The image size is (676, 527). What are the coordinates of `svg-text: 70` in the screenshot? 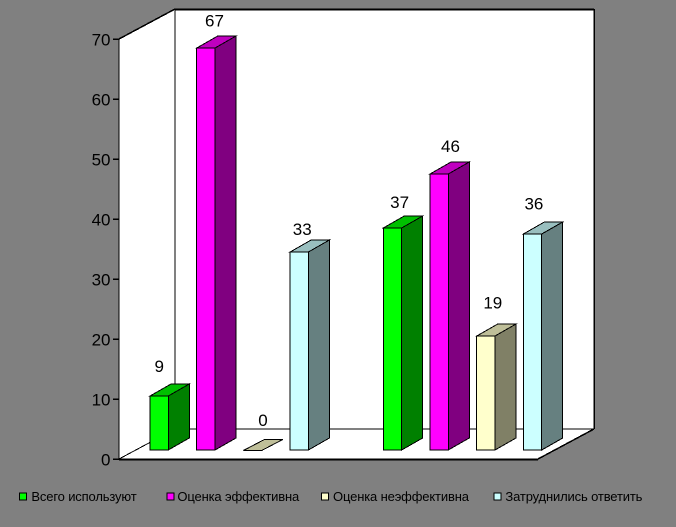 It's located at (101, 40).